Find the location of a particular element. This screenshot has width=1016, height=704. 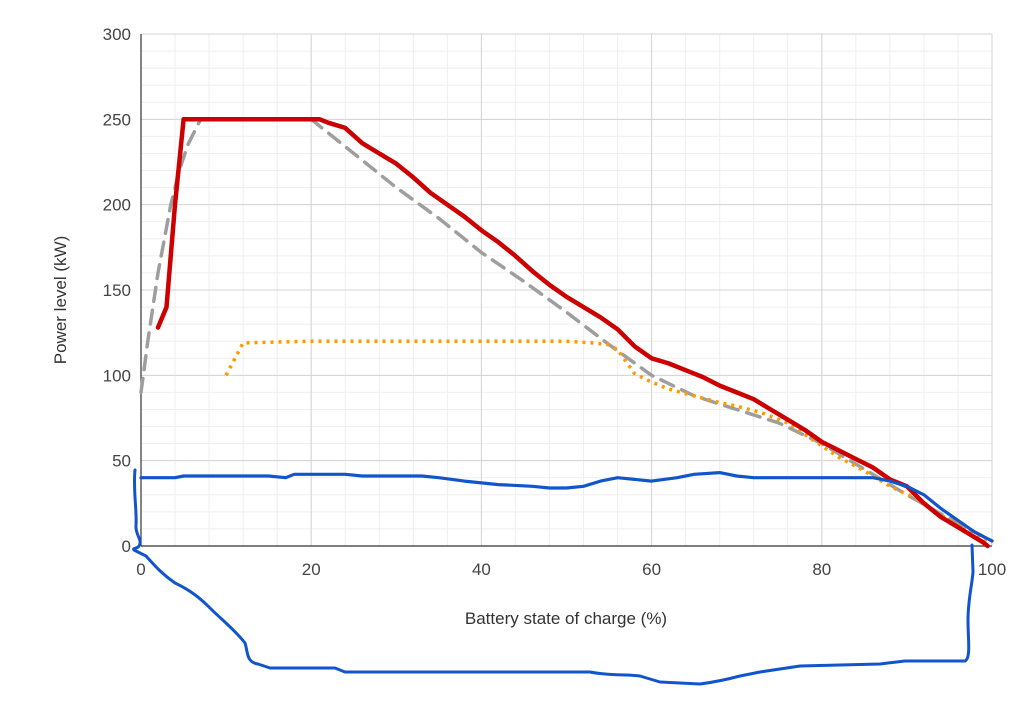

x-tick-label: 80 is located at coordinates (821, 569).